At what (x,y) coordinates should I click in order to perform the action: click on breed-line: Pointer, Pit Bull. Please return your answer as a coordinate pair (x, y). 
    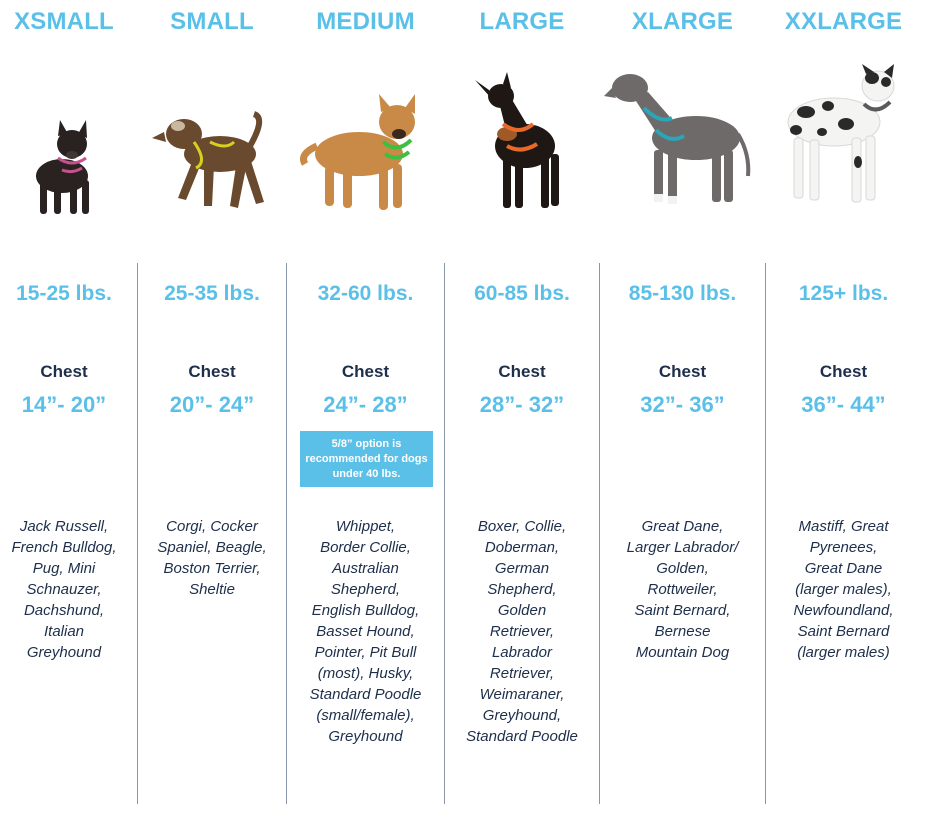
    Looking at the image, I should click on (365, 652).